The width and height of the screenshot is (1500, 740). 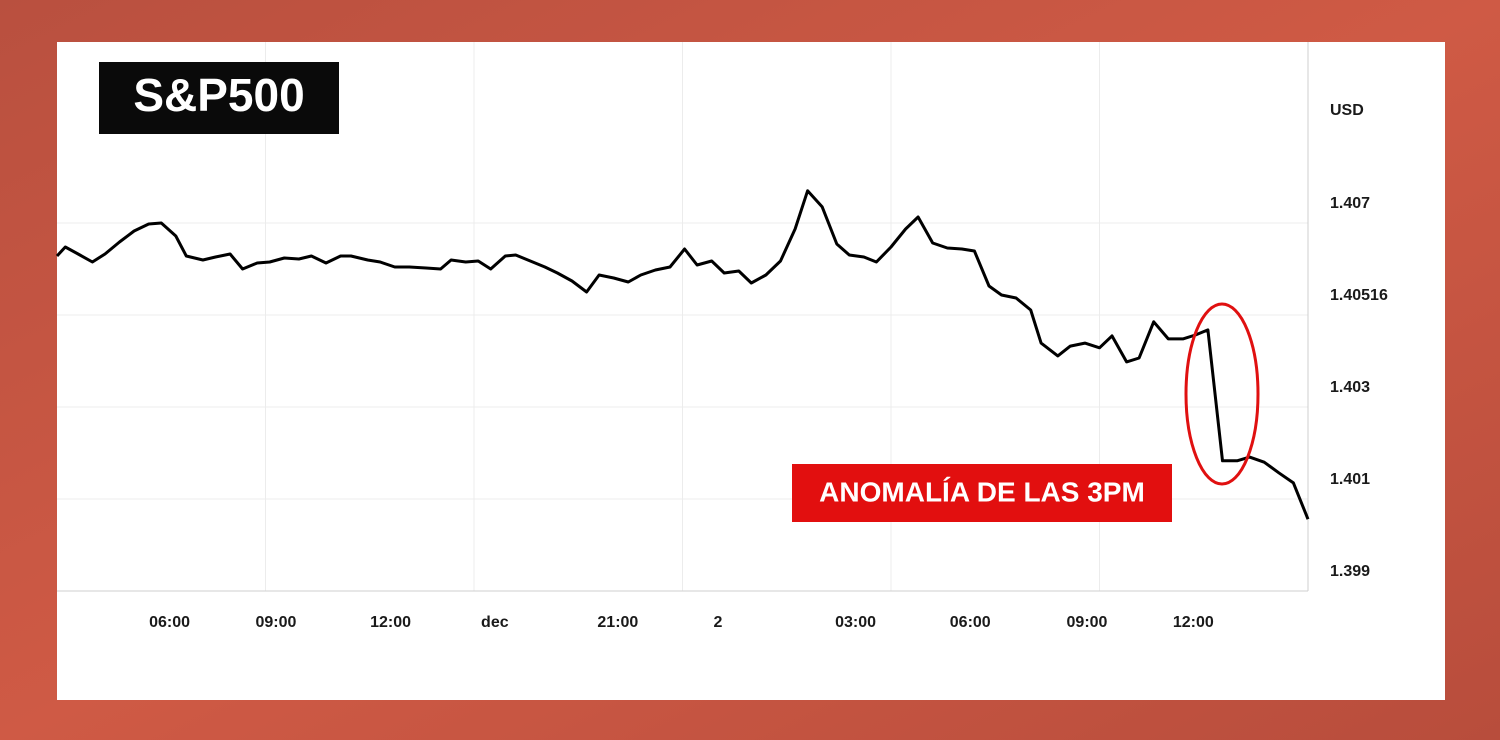 I want to click on x-tick-label: 03:00, so click(x=855, y=622).